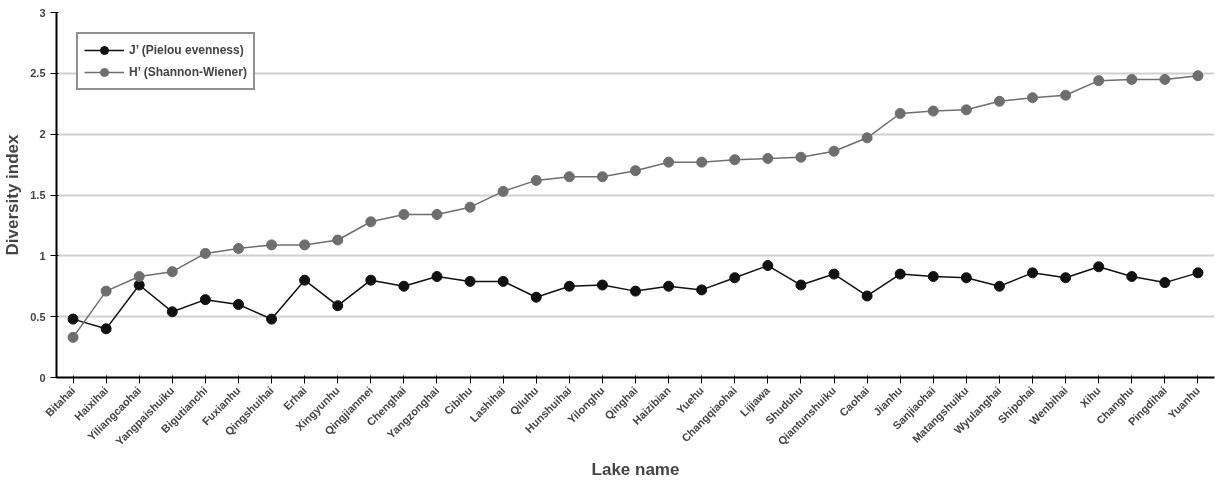  I want to click on y-tick-label: 3, so click(42, 12).